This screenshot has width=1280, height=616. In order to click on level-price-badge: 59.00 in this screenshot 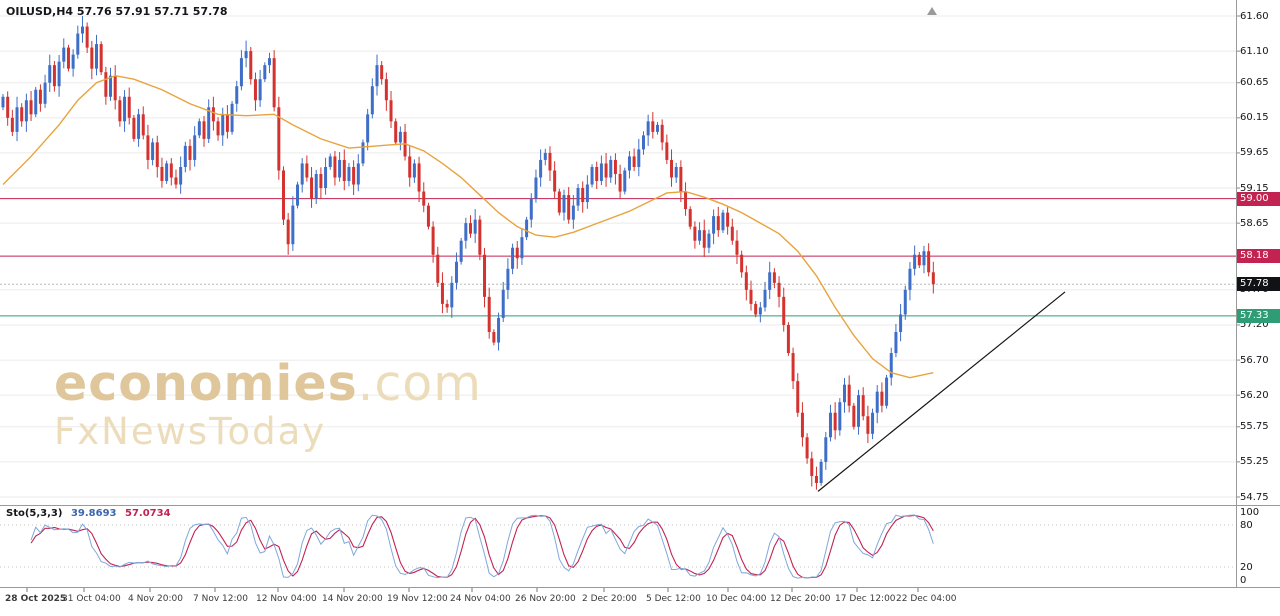, I will do `click(1258, 198)`.